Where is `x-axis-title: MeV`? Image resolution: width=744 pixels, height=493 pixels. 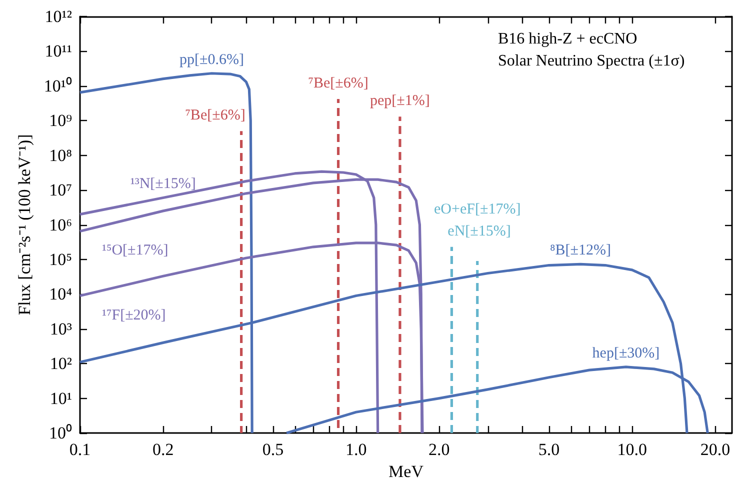 x-axis-title: MeV is located at coordinates (406, 471).